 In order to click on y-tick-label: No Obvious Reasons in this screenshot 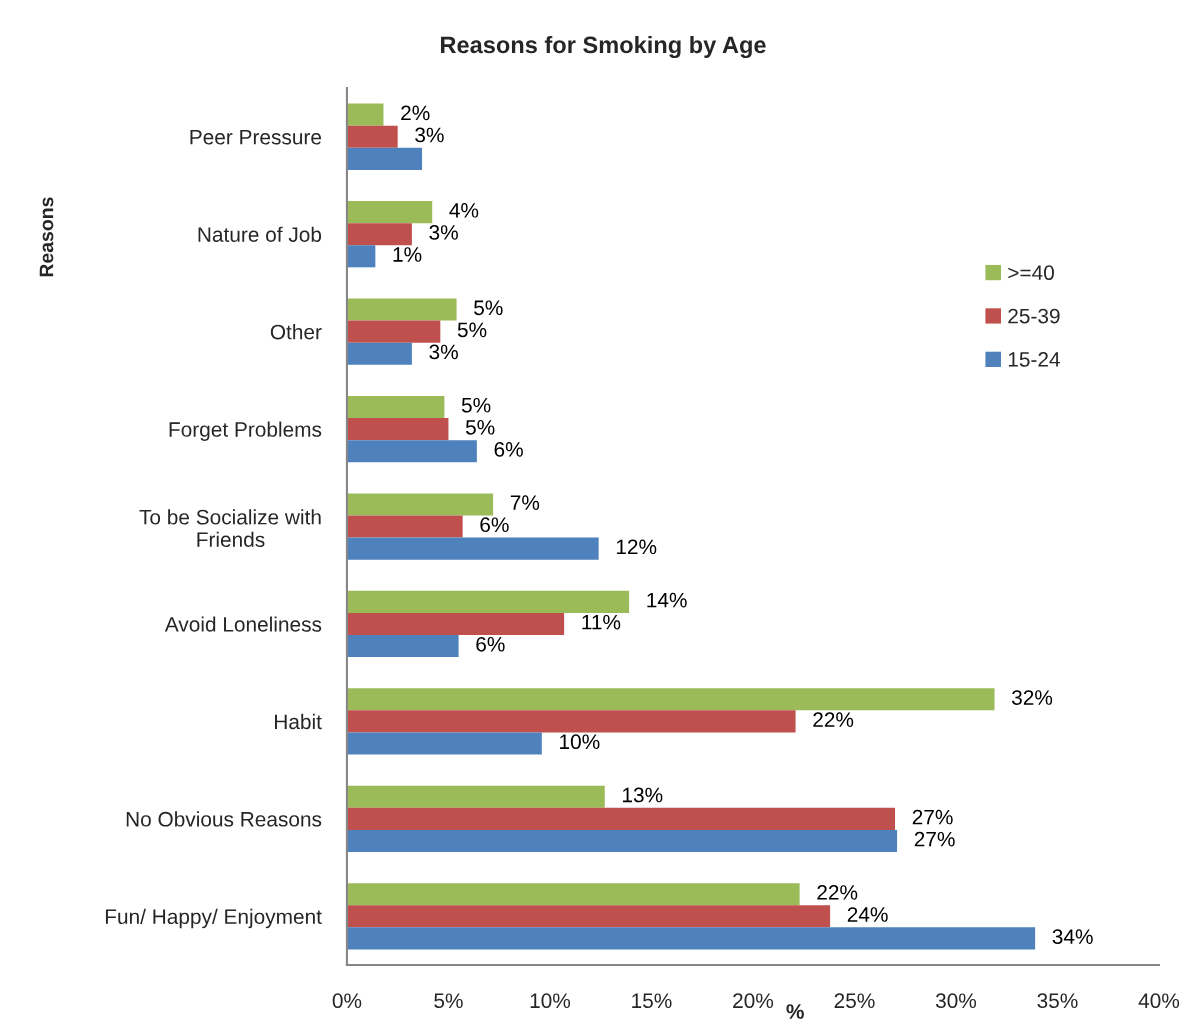, I will do `click(224, 819)`.